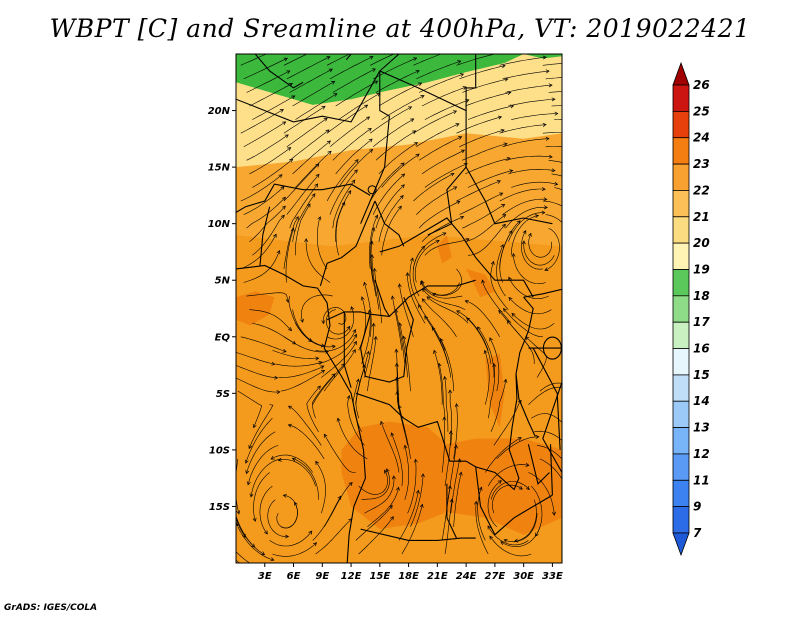 This screenshot has height=618, width=800. What do you see at coordinates (222, 309) in the screenshot?
I see `latitude-axis: 20N 15N 10N 5N EQ 5S 10S 15S` at bounding box center [222, 309].